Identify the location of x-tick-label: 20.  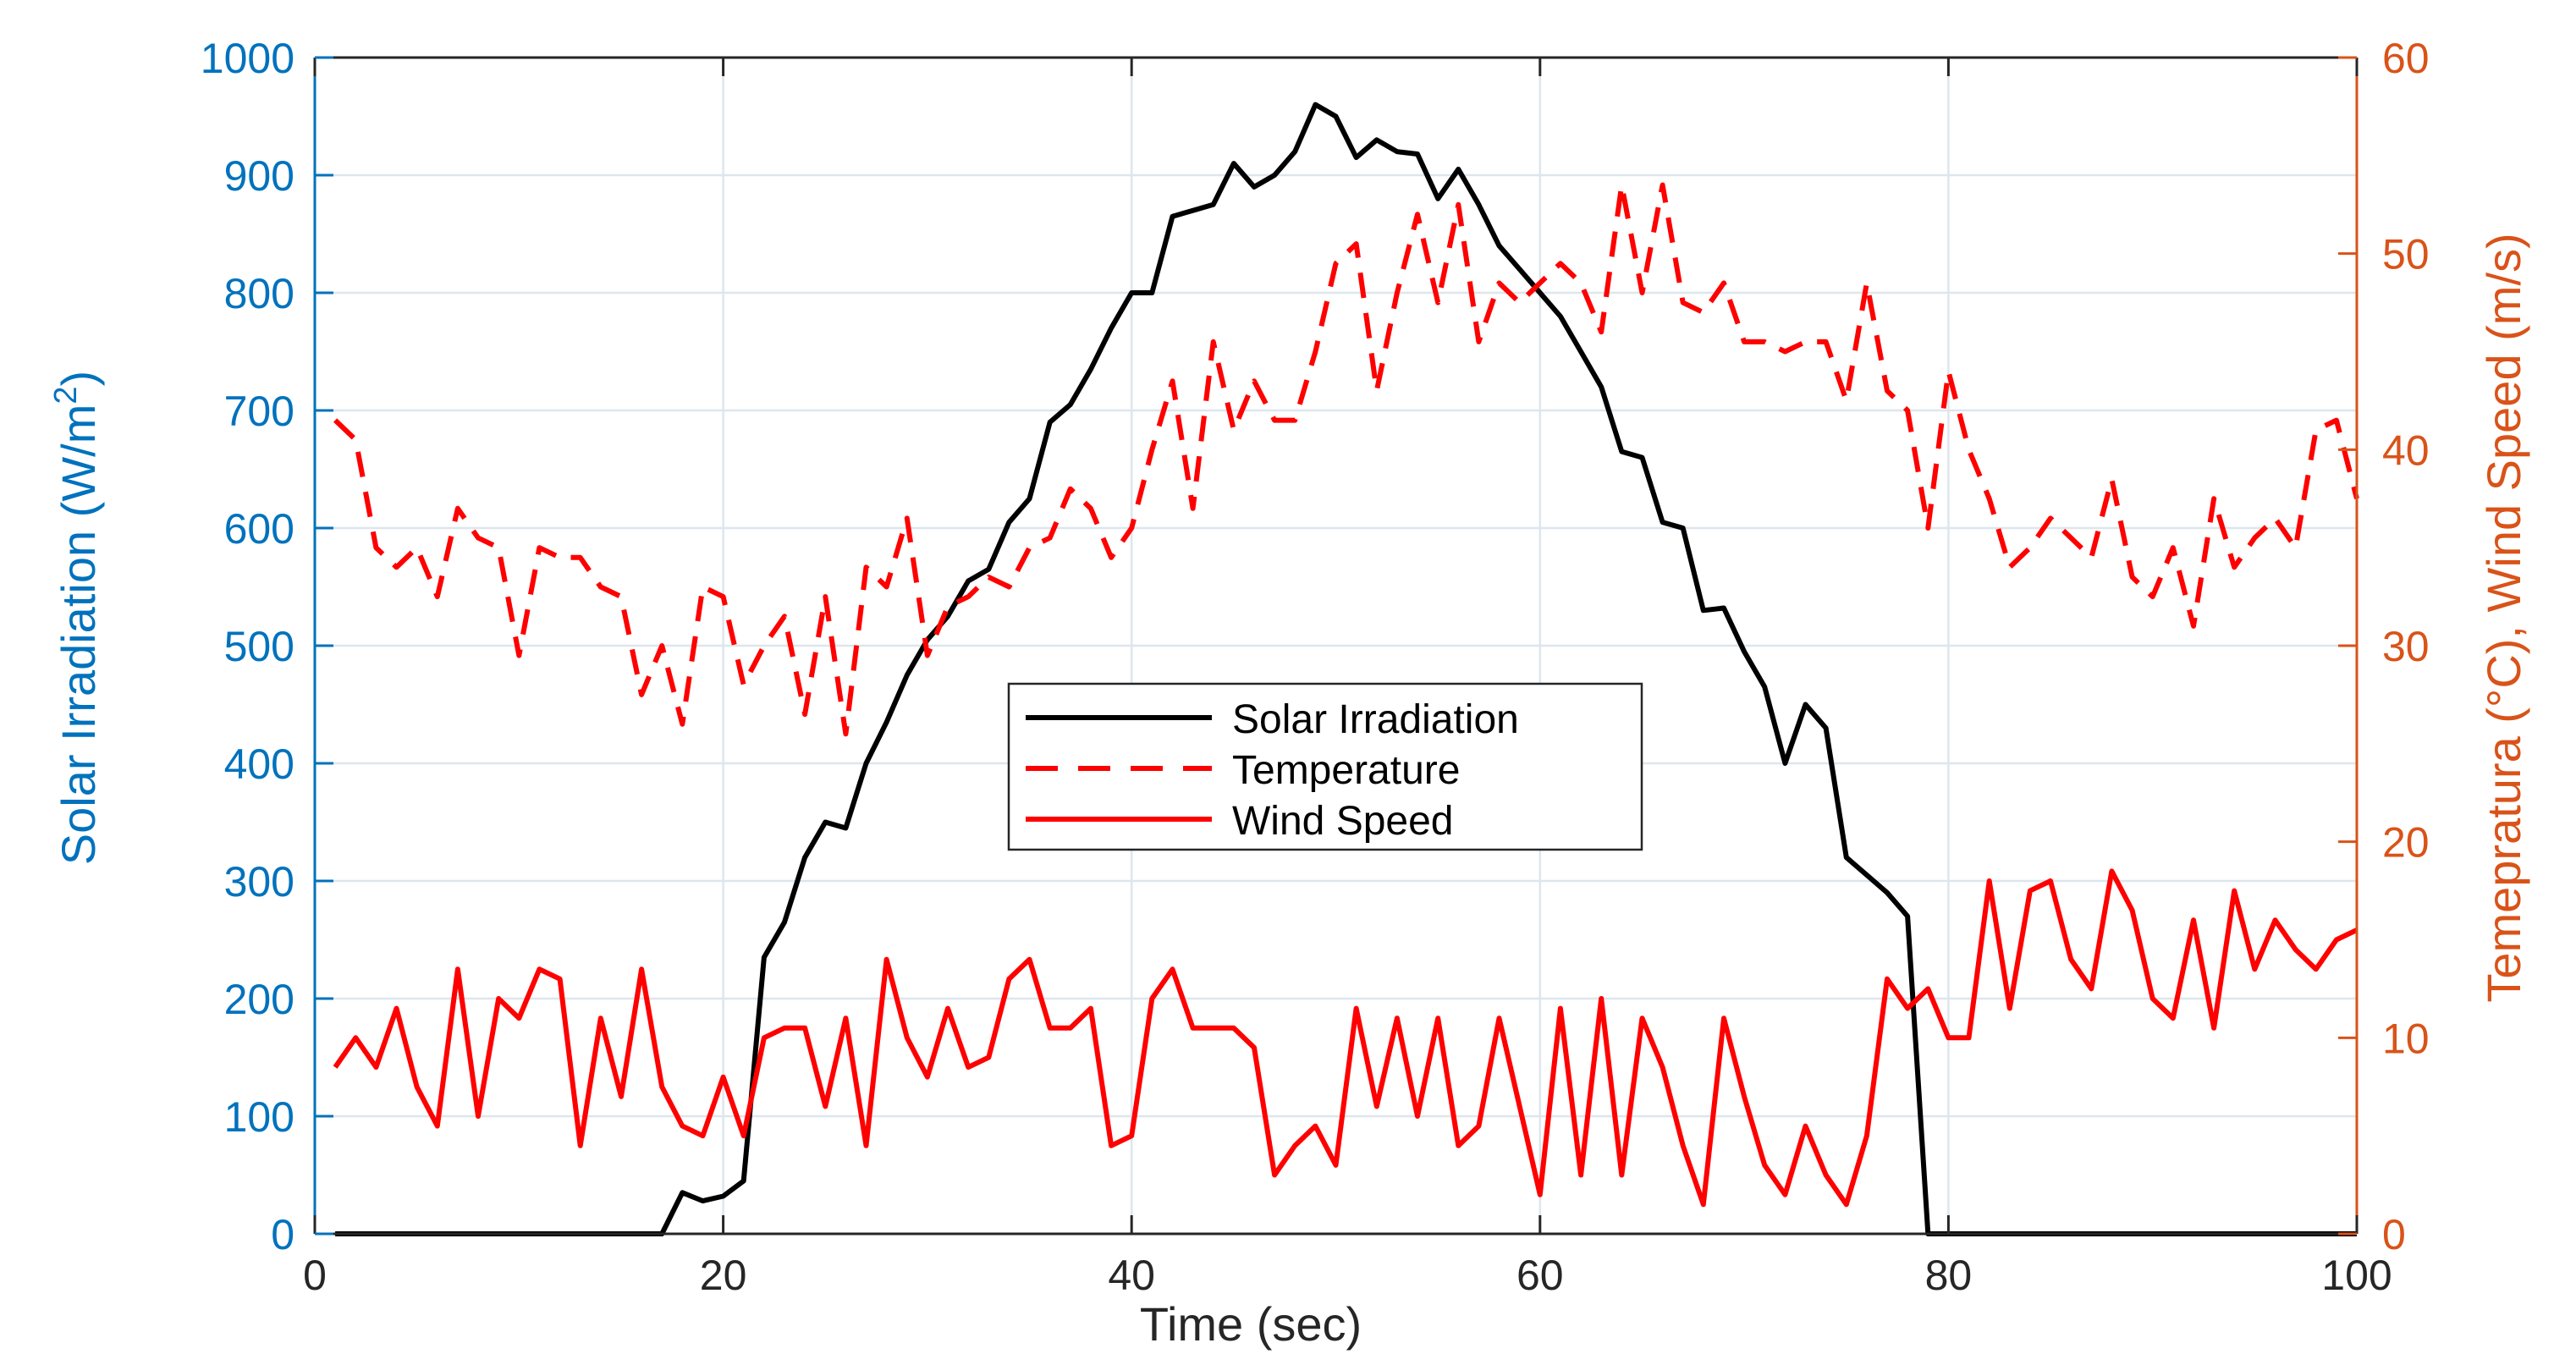
(723, 1275).